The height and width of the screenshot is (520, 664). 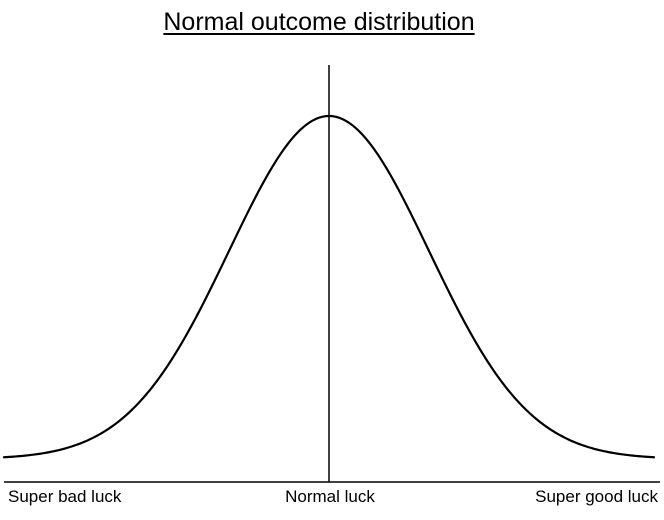 I want to click on label-super-good-luck: Super good luck, so click(x=596, y=496).